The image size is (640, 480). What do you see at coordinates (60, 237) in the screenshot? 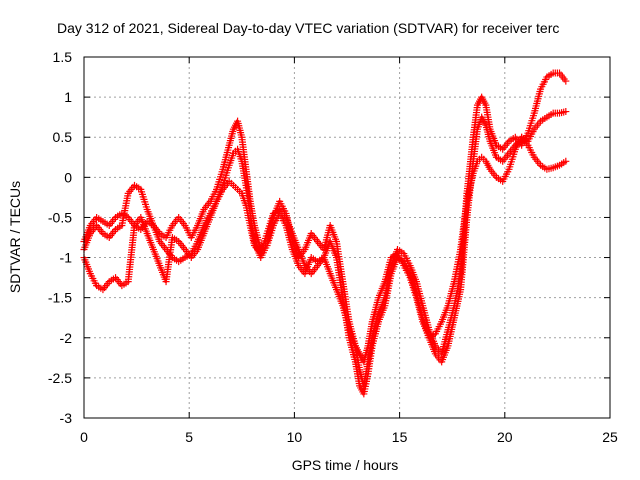
I see `y-tick-labels: -3 -2.5 -2 -1.5 -1 -0.5 0 0.5 1 1.5` at bounding box center [60, 237].